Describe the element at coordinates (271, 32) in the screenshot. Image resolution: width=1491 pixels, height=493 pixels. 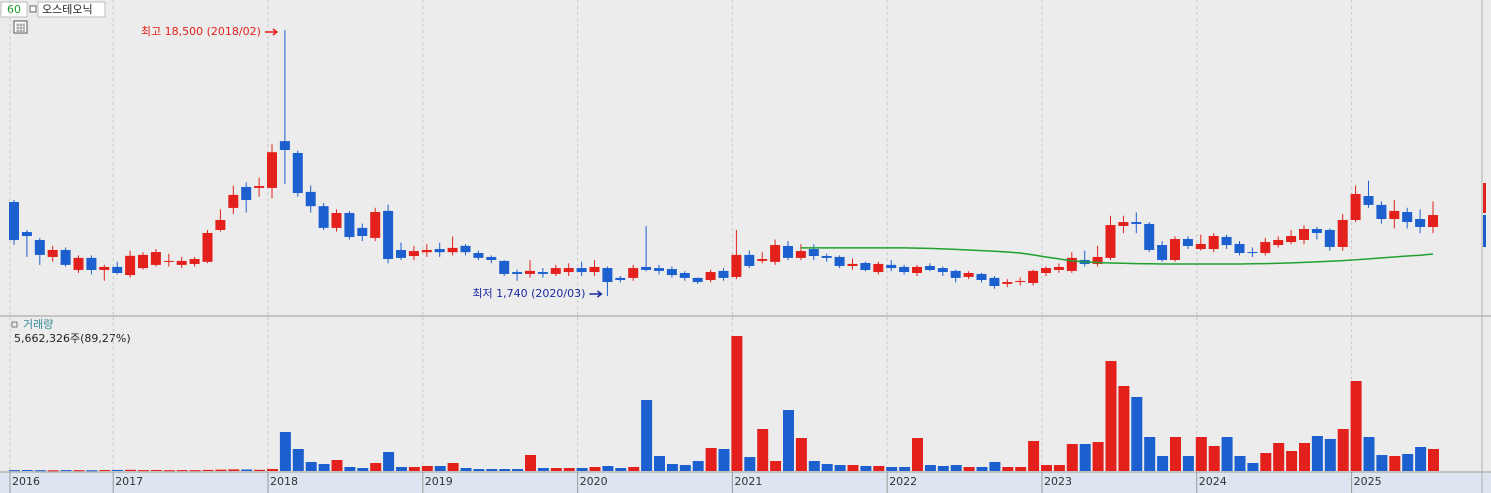
I see `max-arrow` at that location.